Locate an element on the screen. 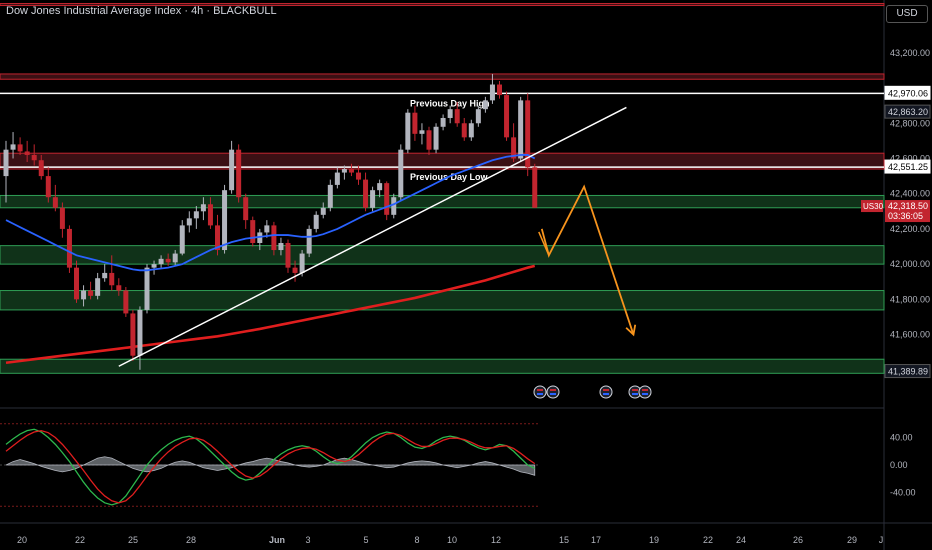  time-tick-label: 29 is located at coordinates (852, 540).